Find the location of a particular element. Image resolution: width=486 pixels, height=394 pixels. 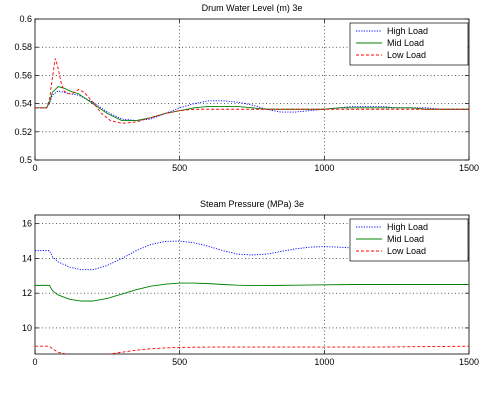

y-tick-label: 0.58 is located at coordinates (23, 47).